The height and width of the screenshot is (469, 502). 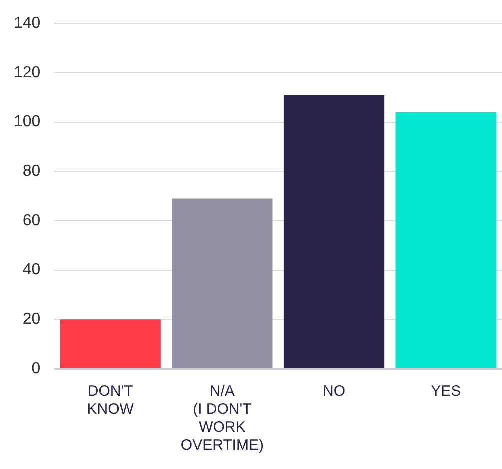 What do you see at coordinates (334, 391) in the screenshot?
I see `x-tick-label: NO` at bounding box center [334, 391].